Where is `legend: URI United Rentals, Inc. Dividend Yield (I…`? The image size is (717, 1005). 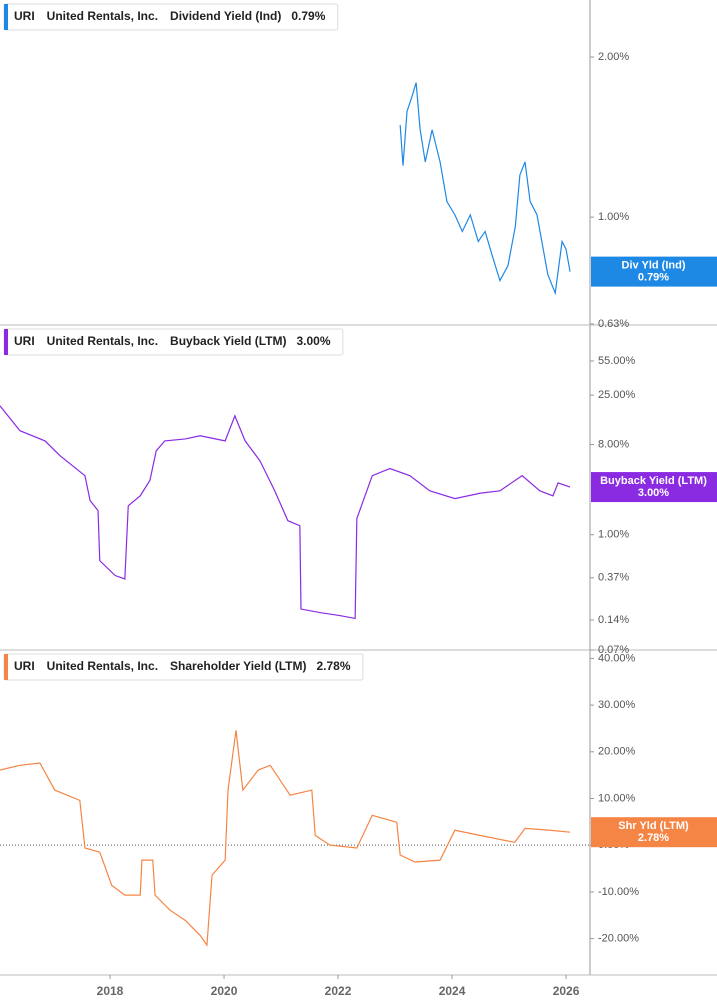
legend: URI United Rentals, Inc. Dividend Yield (I… is located at coordinates (171, 17).